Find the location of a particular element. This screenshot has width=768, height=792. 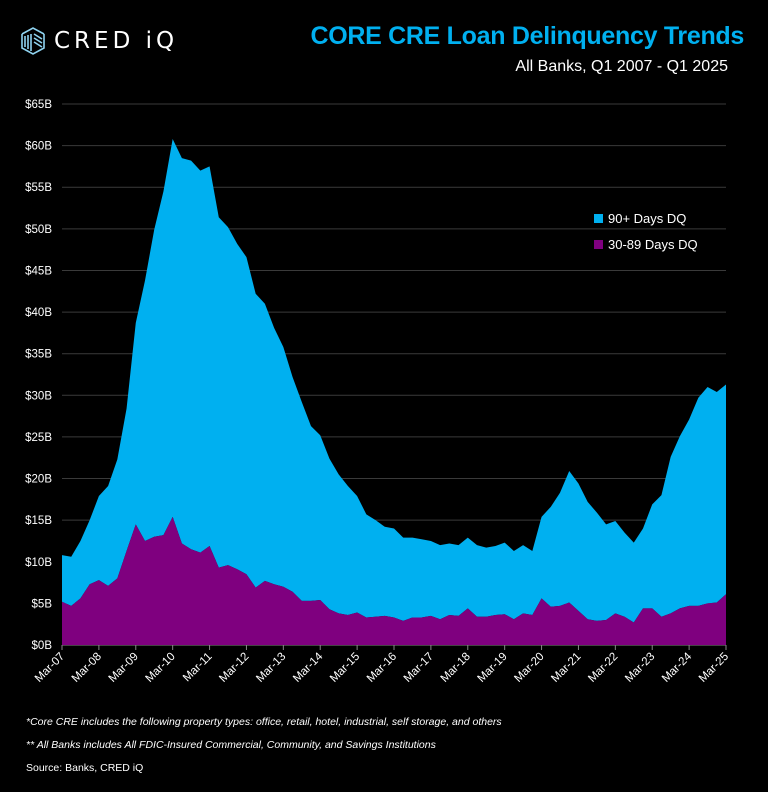

x-tick-label: Mar-17 is located at coordinates (419, 668).